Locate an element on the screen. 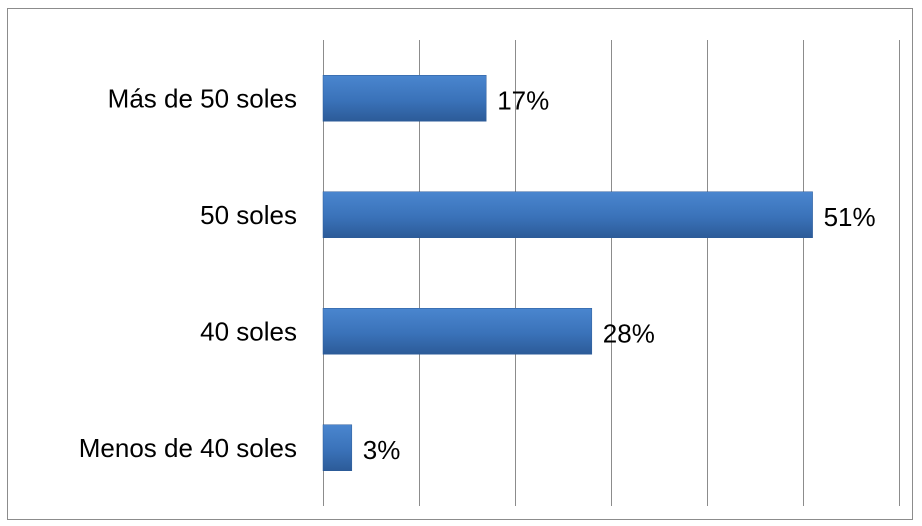 The image size is (922, 526). category-label-40-soles: 40 soles is located at coordinates (248, 331).